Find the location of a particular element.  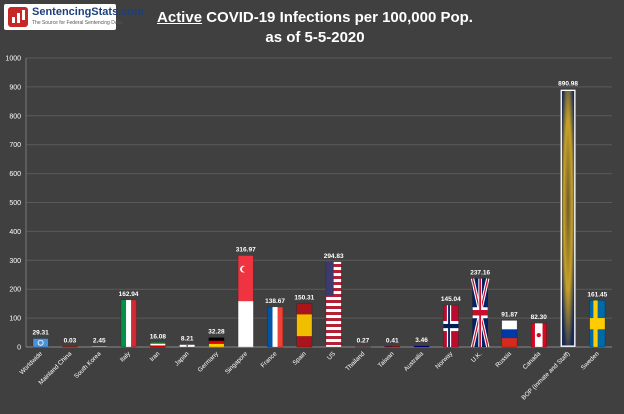

x-tick-label: Taiwan is located at coordinates (386, 359).